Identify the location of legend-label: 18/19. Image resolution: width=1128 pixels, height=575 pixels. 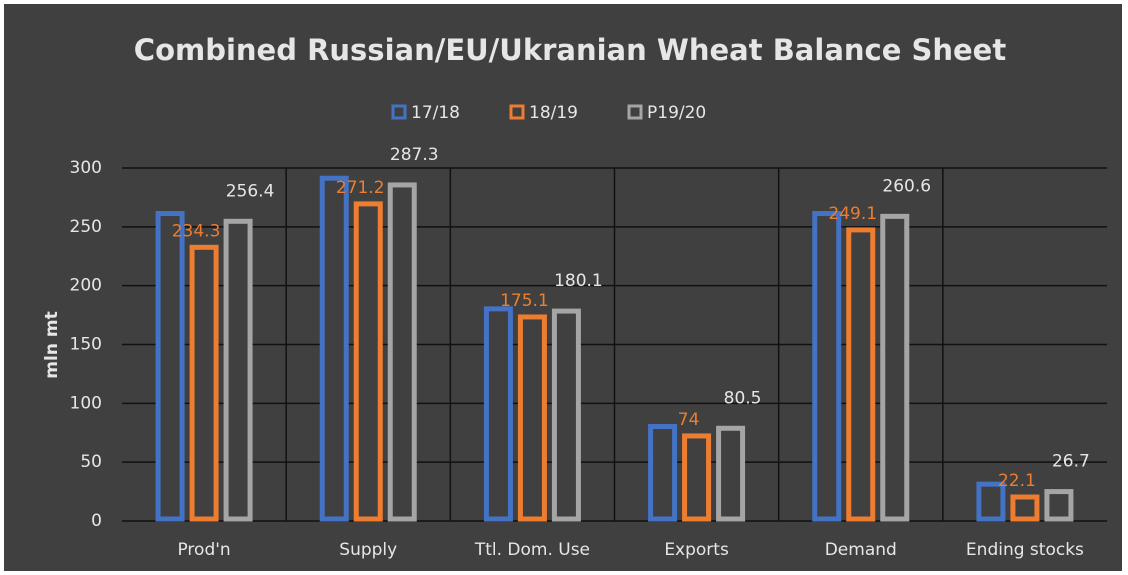
(553, 113).